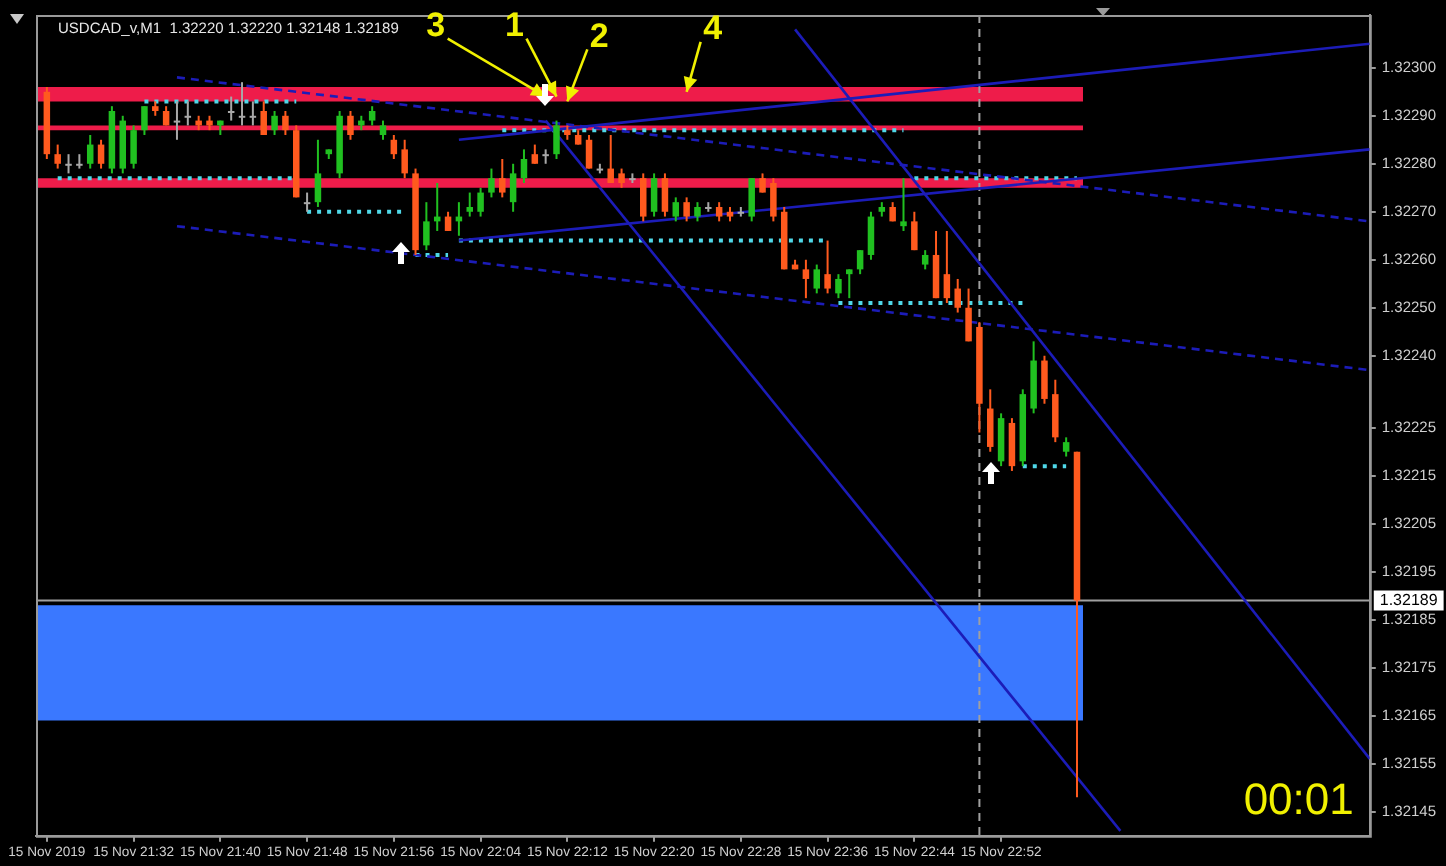  Describe the element at coordinates (713, 28) in the screenshot. I see `annotation: 4` at that location.